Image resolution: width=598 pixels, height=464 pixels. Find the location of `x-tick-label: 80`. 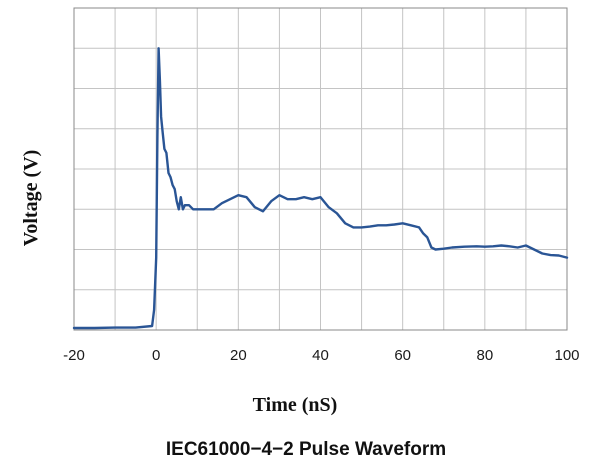

x-tick-label: 80 is located at coordinates (484, 355).